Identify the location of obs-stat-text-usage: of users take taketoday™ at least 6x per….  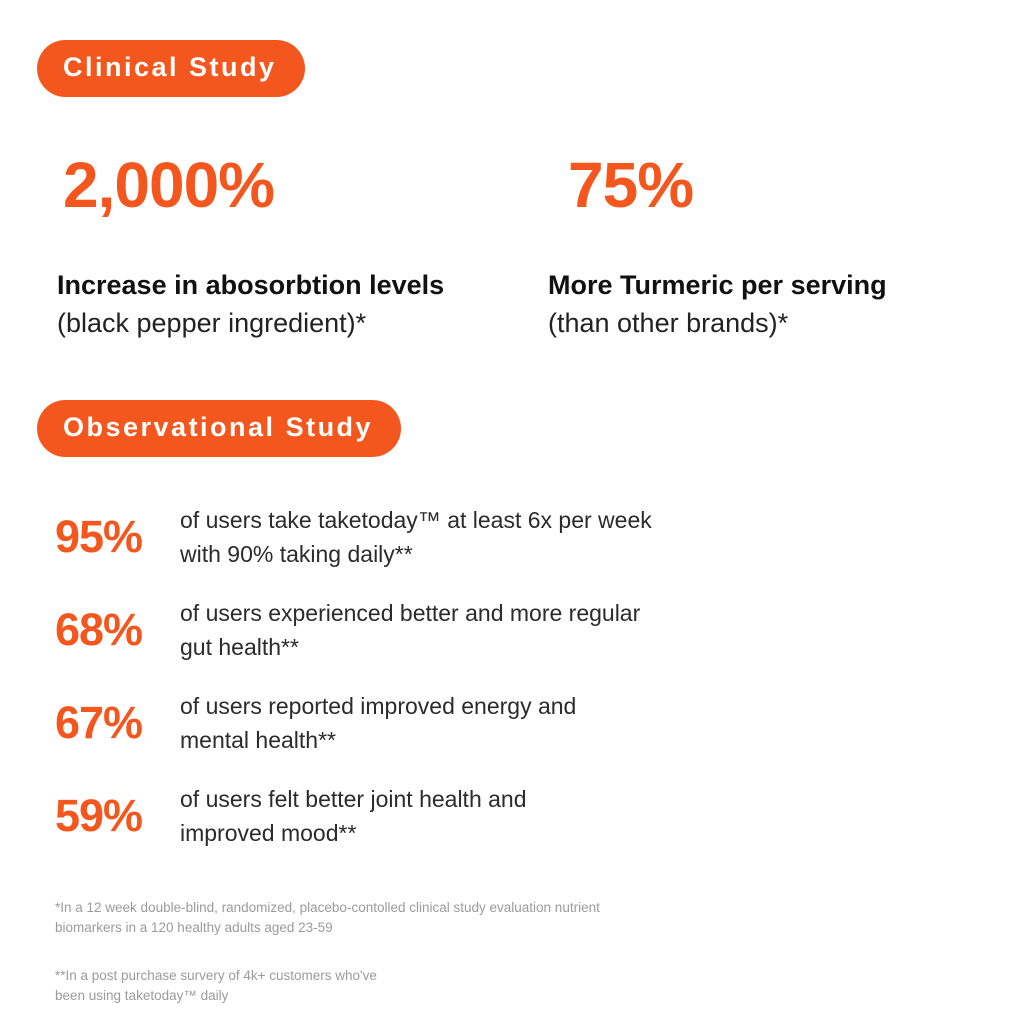
(416, 537).